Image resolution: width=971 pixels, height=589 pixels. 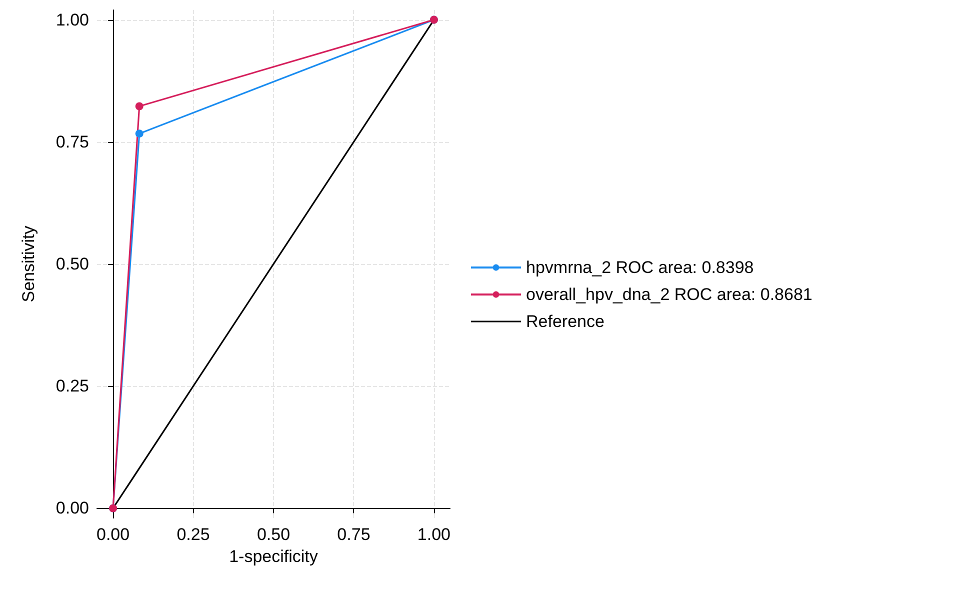 I want to click on x-tick-label: 0.00, so click(x=113, y=534).